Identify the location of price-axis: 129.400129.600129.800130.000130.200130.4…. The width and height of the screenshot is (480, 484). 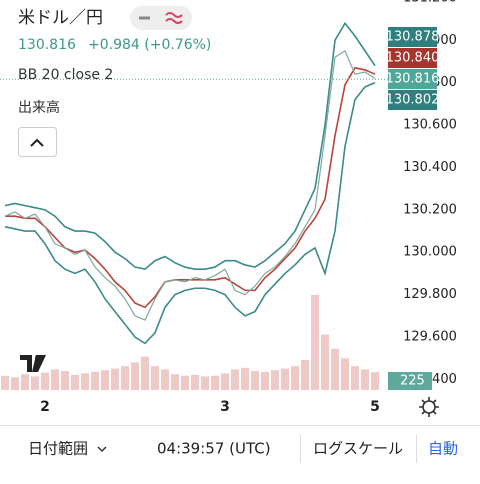
(421, 195).